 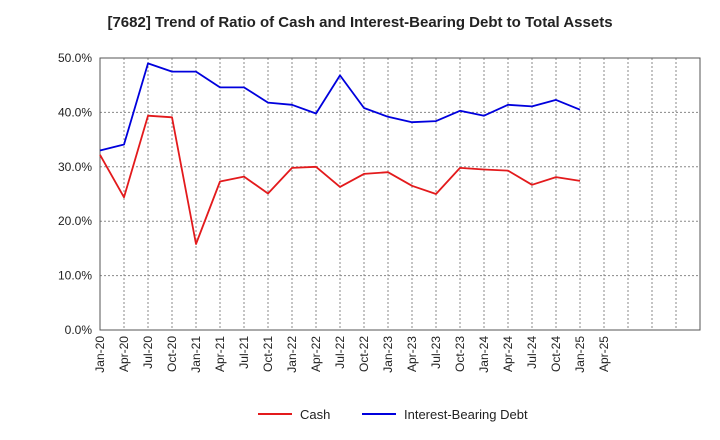 I want to click on x-tick-label: Jan-25, so click(x=580, y=354).